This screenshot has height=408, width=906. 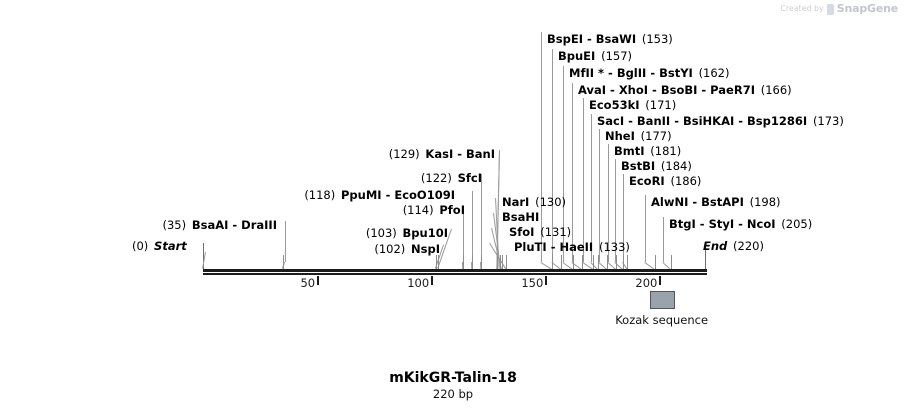 I want to click on enzyme-site-label: EcoRI (186), so click(x=665, y=181).